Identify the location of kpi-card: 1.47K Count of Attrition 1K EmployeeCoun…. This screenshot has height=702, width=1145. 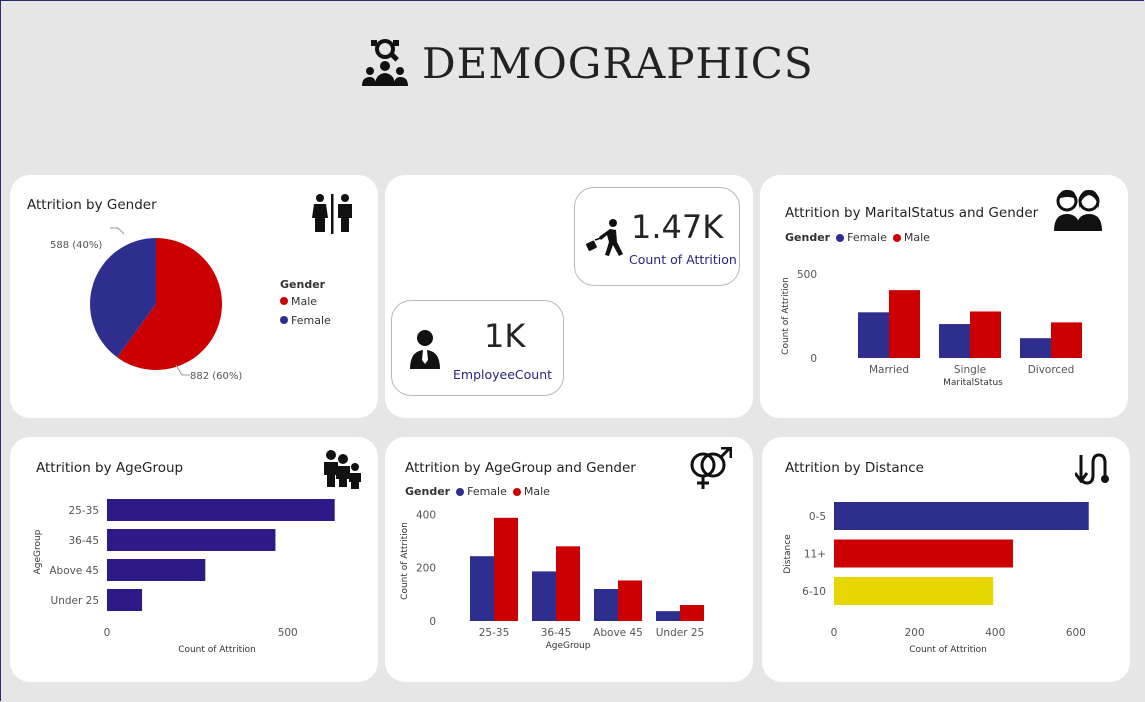
(569, 296).